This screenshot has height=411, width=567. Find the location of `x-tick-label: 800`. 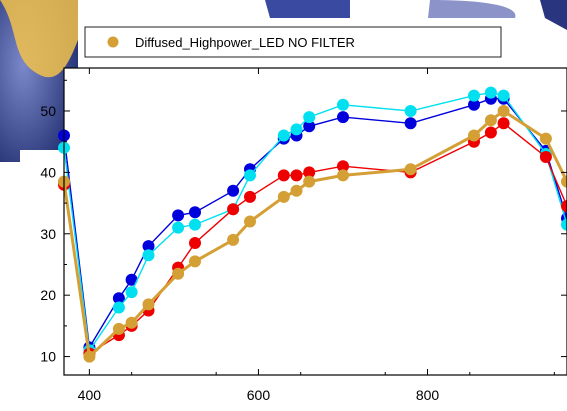

x-tick-label: 800 is located at coordinates (428, 395).